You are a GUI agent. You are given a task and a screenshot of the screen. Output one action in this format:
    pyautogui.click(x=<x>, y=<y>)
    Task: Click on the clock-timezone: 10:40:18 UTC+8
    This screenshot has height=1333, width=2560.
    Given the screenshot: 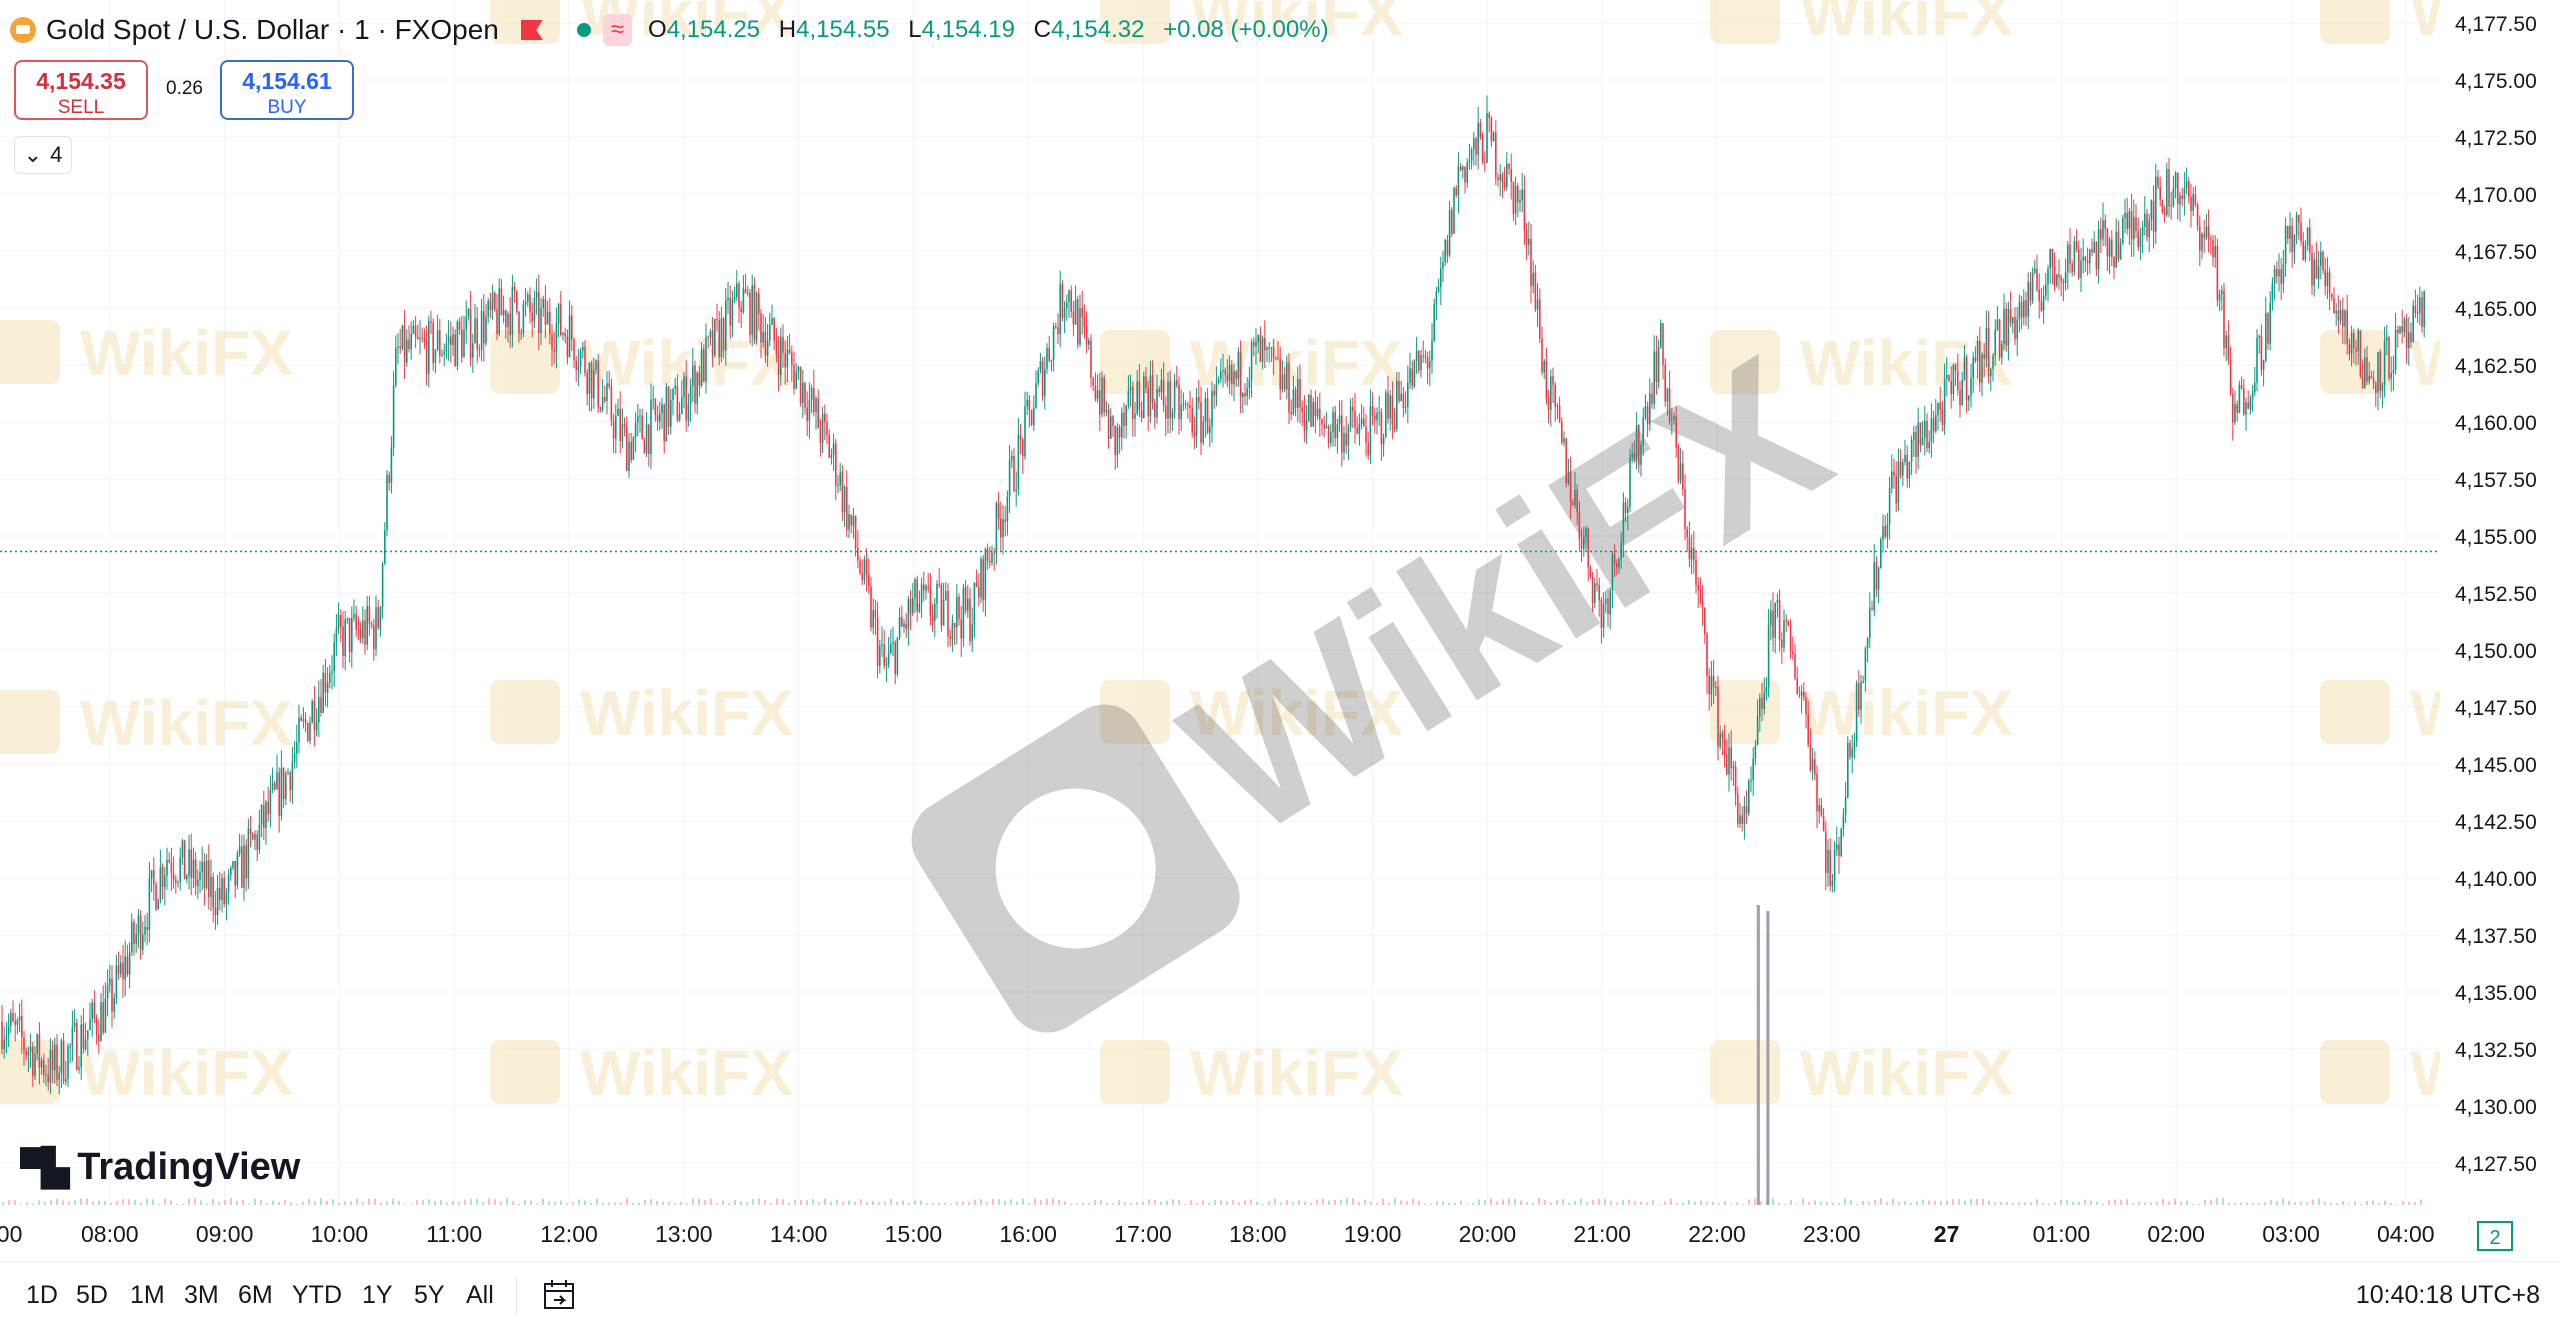 What is the action you would take?
    pyautogui.click(x=2447, y=1295)
    